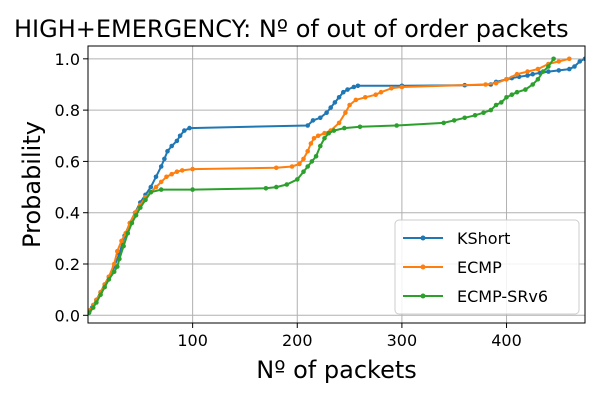 This screenshot has width=600, height=400. I want to click on legend-label-ecmp-srv6: ECMP-SRv6, so click(502, 296).